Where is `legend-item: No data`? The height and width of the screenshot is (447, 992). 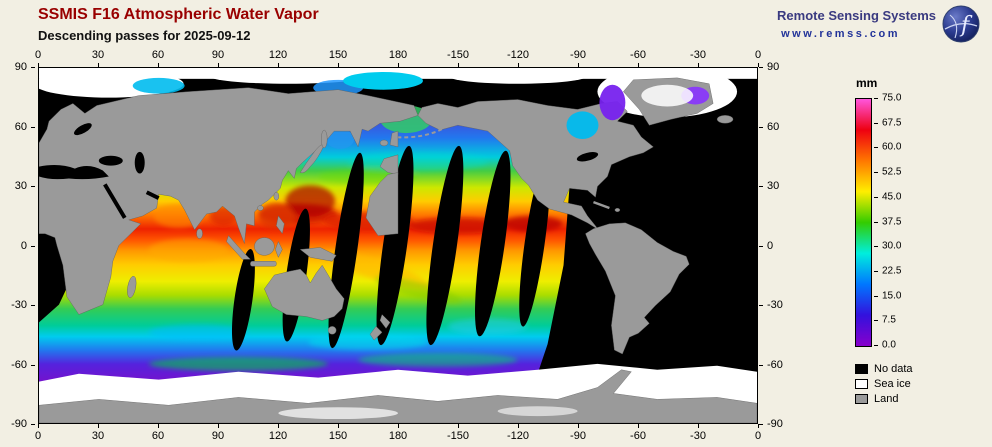 legend-item: No data is located at coordinates (884, 368).